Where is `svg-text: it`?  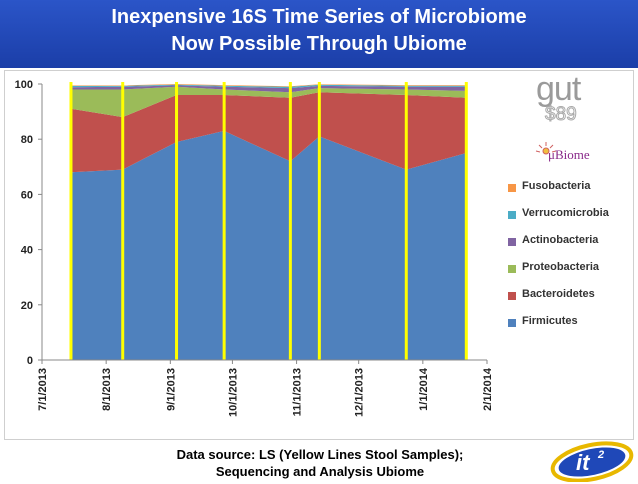
svg-text: it is located at coordinates (583, 462).